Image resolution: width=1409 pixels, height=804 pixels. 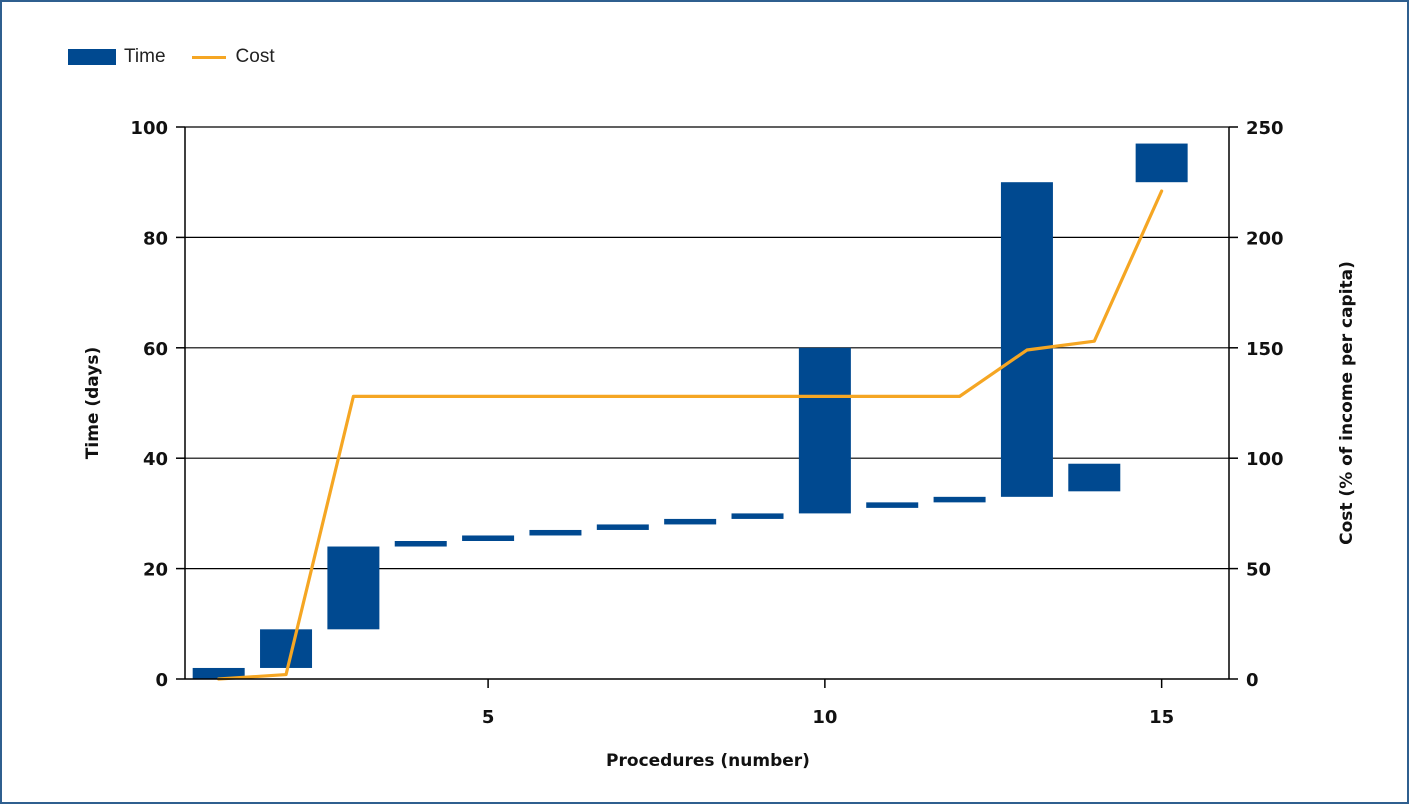 I want to click on chart-legend: Time Cost, so click(x=184, y=57).